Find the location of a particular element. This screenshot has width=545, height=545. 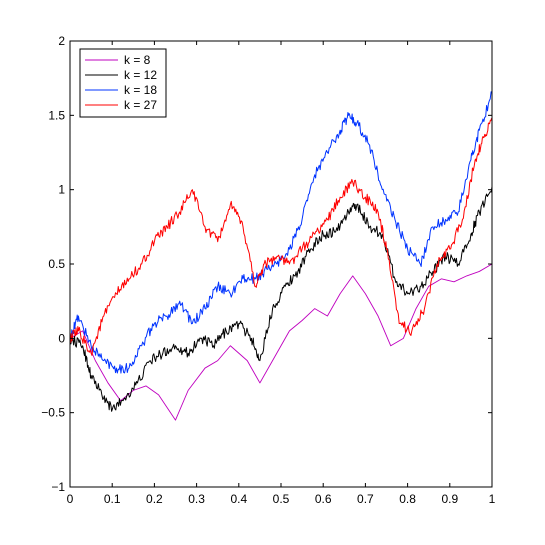

y-tick-label: 0.5 is located at coordinates (56, 264).